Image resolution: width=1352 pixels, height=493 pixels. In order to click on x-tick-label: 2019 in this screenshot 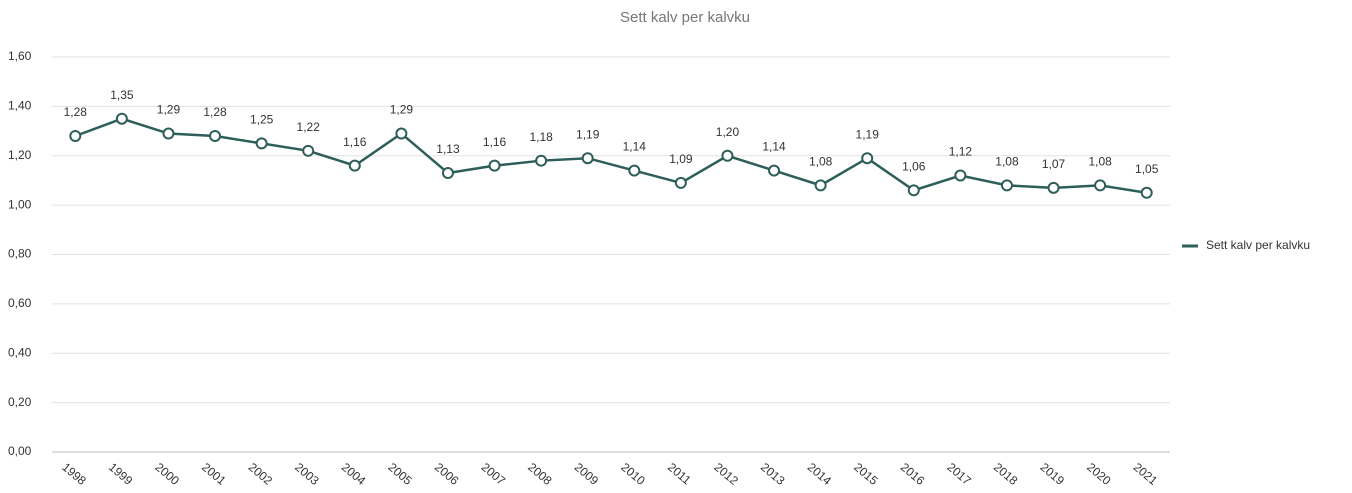, I will do `click(1053, 474)`.